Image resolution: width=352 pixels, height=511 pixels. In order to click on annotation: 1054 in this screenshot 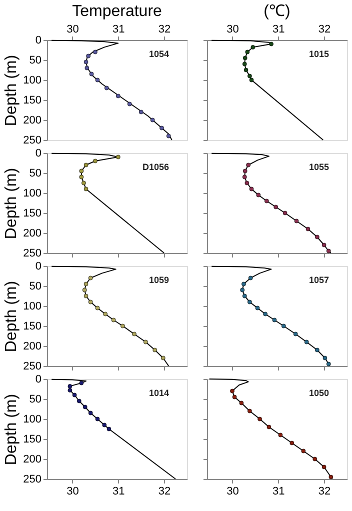, I will do `click(158, 54)`.